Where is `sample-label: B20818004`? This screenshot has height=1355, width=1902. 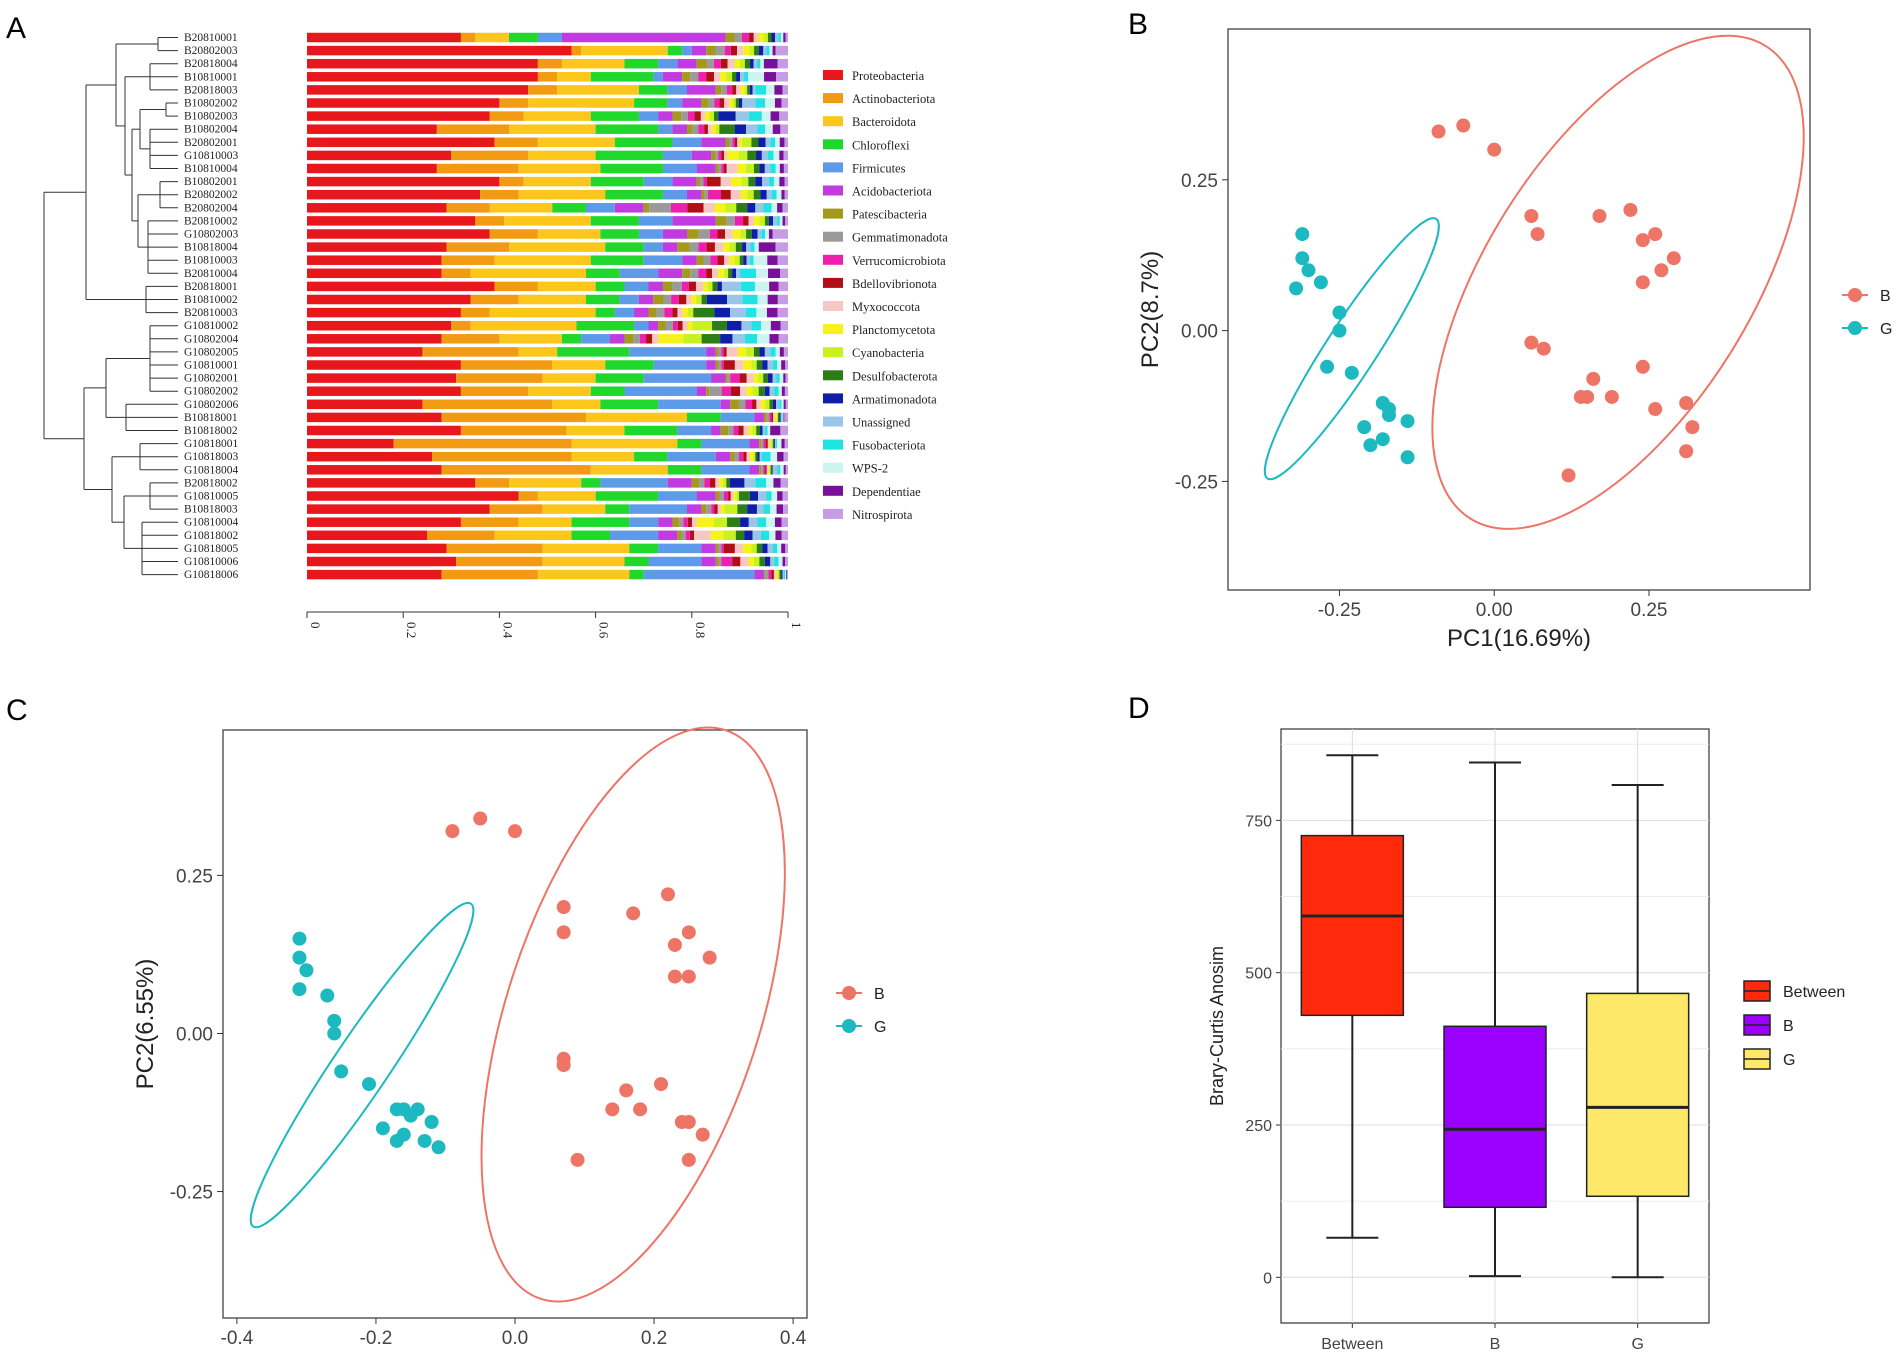
sample-label: B20818004 is located at coordinates (211, 64).